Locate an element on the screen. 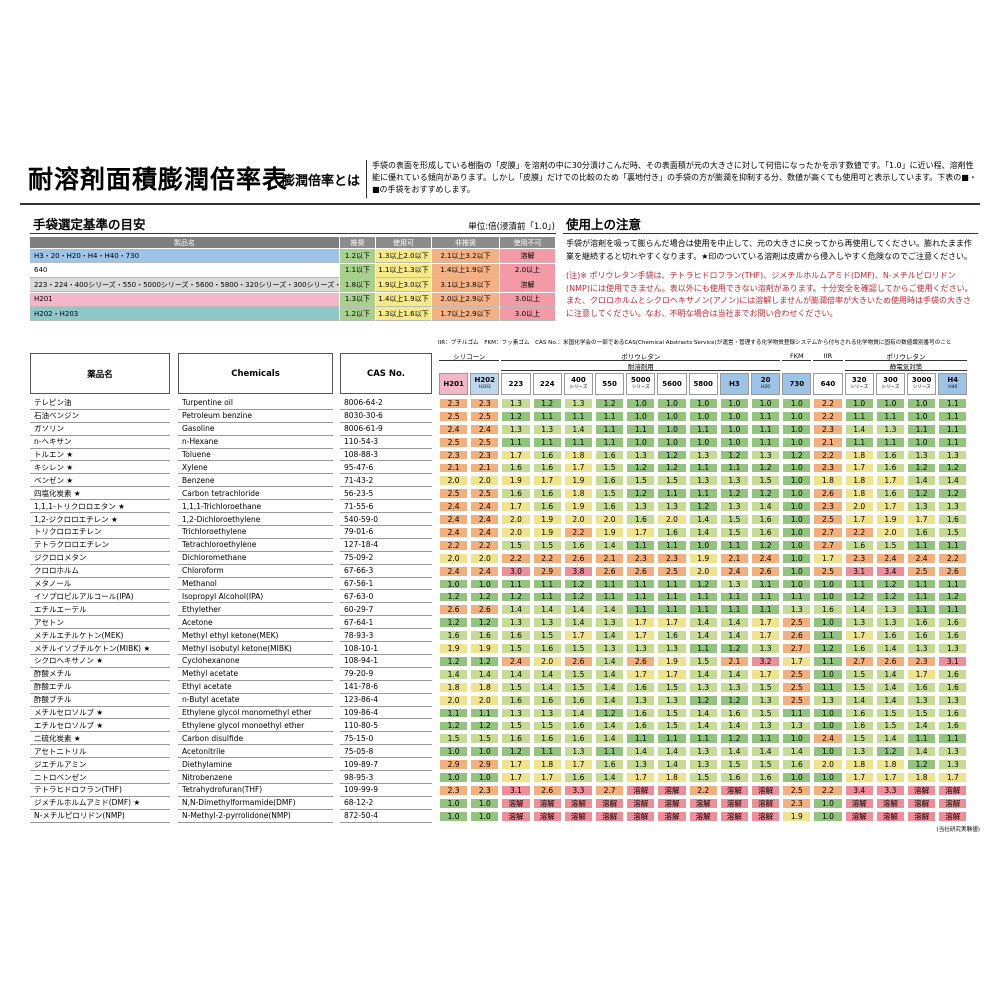 The width and height of the screenshot is (1000, 1000). criteria-value: 1.1以下 is located at coordinates (358, 270).